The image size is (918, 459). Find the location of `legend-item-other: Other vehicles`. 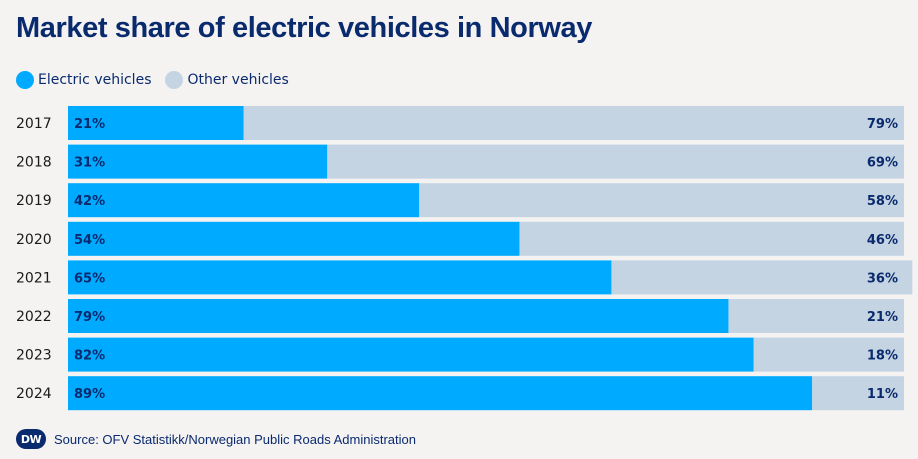

legend-item-other: Other vehicles is located at coordinates (227, 80).